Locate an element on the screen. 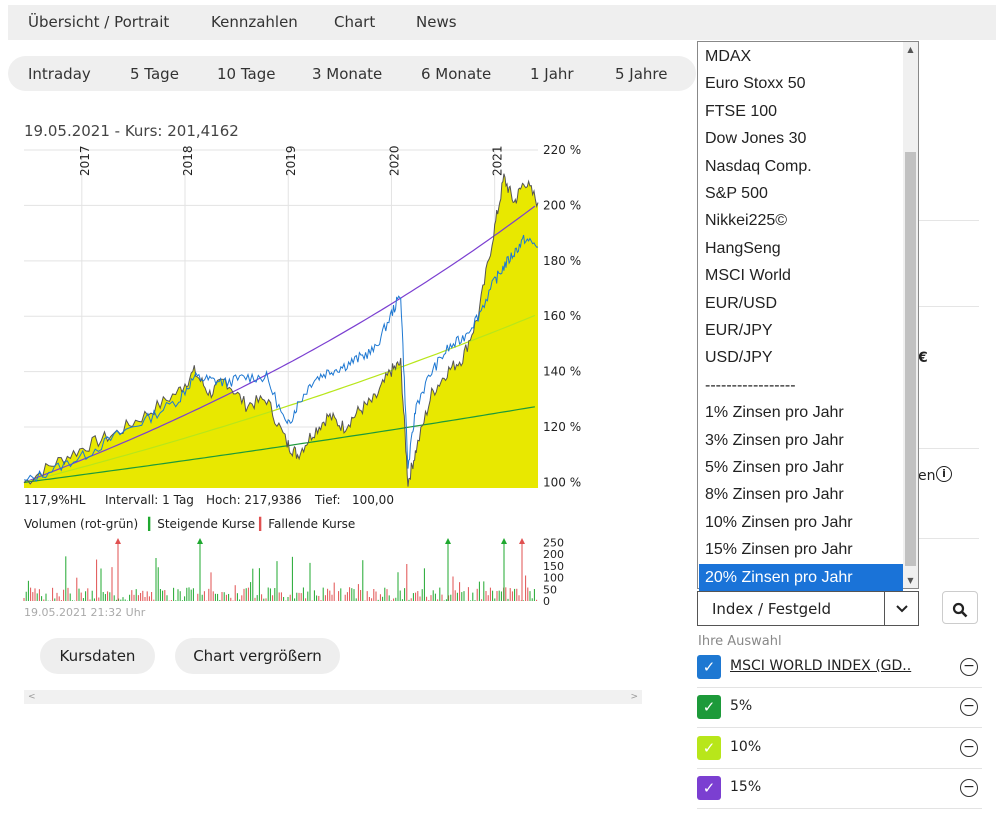 The width and height of the screenshot is (999, 814). chart-vergroessern-button: Chart vergrößern is located at coordinates (257, 656).